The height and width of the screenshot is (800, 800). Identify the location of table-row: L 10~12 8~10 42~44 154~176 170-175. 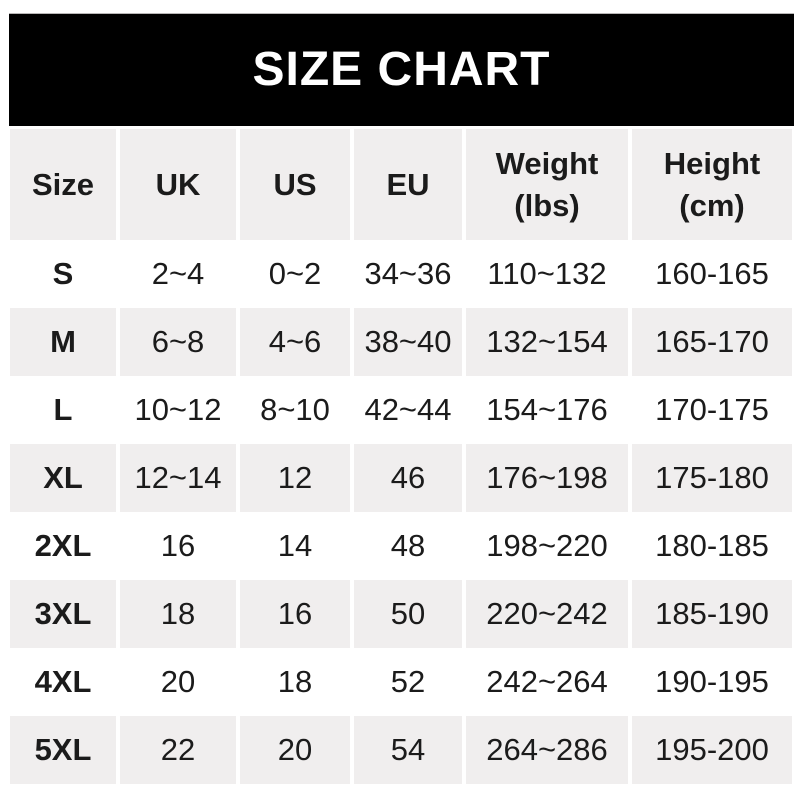
(401, 410).